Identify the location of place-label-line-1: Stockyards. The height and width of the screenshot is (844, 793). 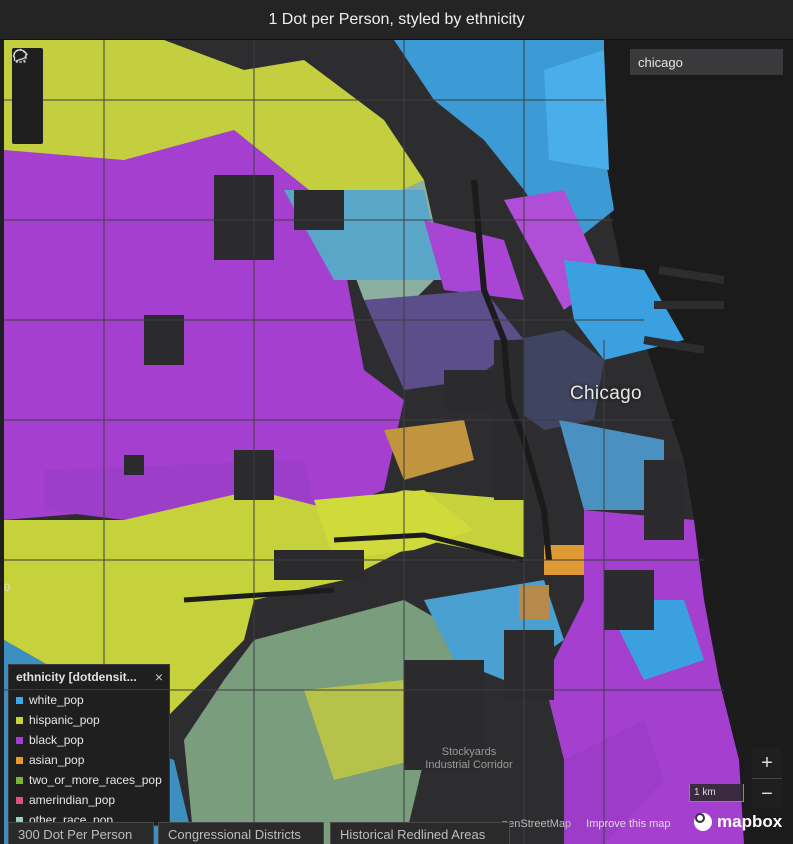
(469, 752).